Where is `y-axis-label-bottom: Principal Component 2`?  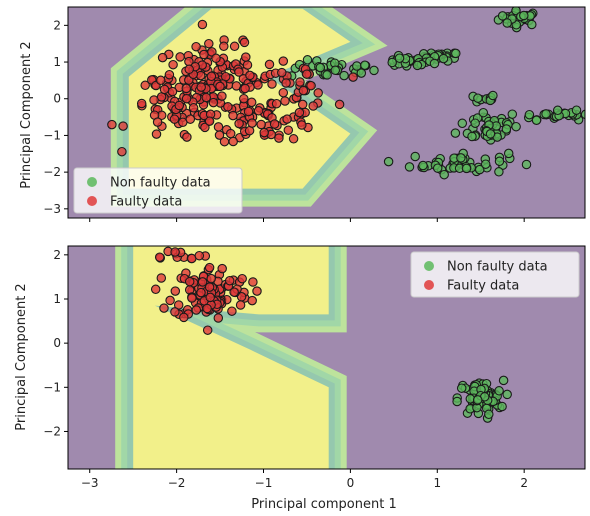
y-axis-label-bottom: Principal Component 2 is located at coordinates (21, 356).